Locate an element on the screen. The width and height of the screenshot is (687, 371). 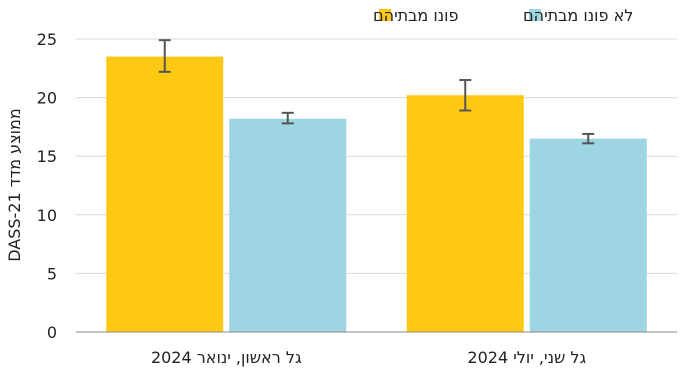
category-label: גל ראשון, ינואר 2024 is located at coordinates (226, 357).